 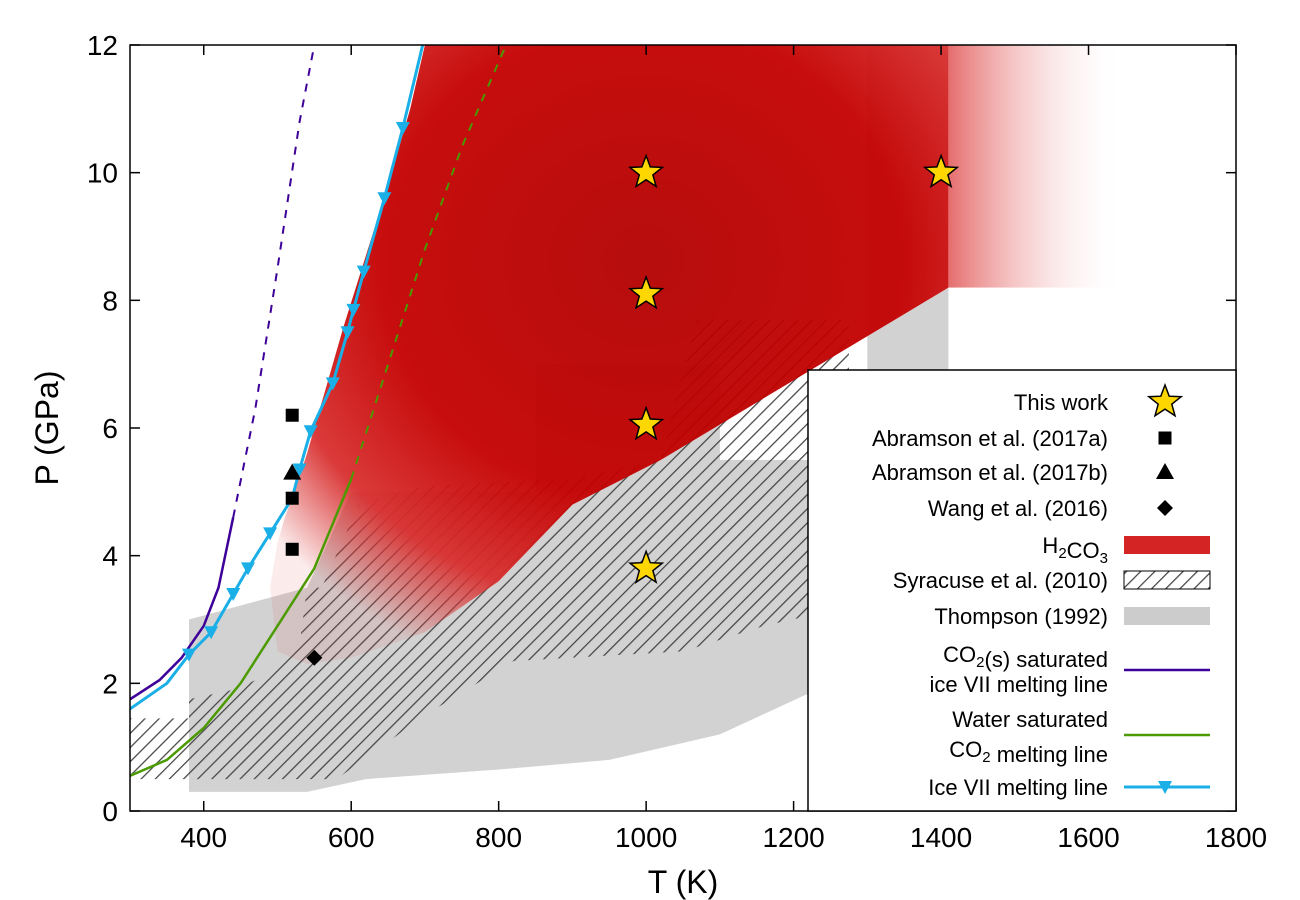 I want to click on line-co2-s-saturated-ice-vii-melting-line-solid, so click(x=182, y=609).